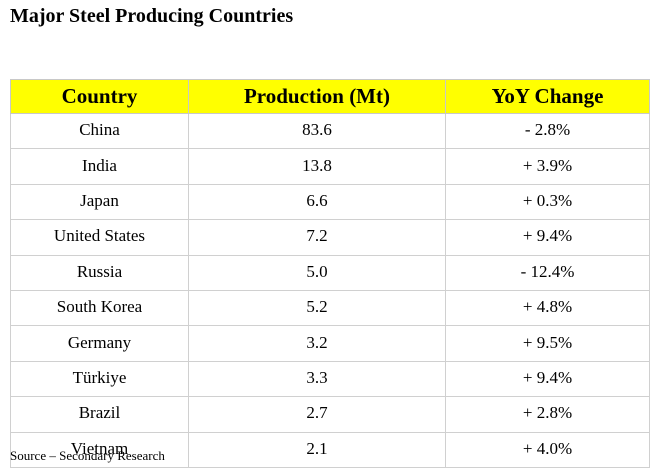  I want to click on table-row: Germany 3.2 + 9.5%, so click(330, 343).